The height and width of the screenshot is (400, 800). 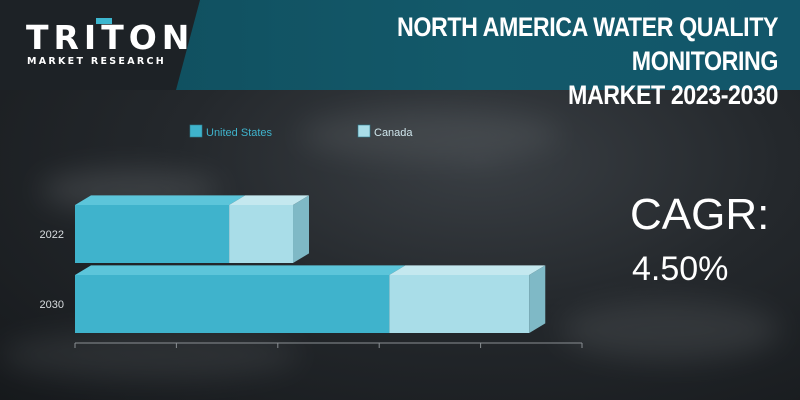 What do you see at coordinates (110, 37) in the screenshot?
I see `logo-name: TRITON` at bounding box center [110, 37].